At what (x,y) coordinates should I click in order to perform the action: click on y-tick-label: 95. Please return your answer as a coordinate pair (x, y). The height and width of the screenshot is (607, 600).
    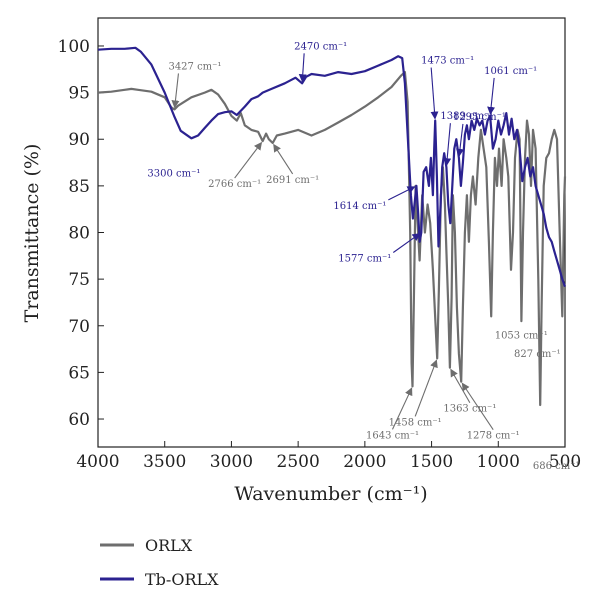
    Looking at the image, I should click on (79, 94).